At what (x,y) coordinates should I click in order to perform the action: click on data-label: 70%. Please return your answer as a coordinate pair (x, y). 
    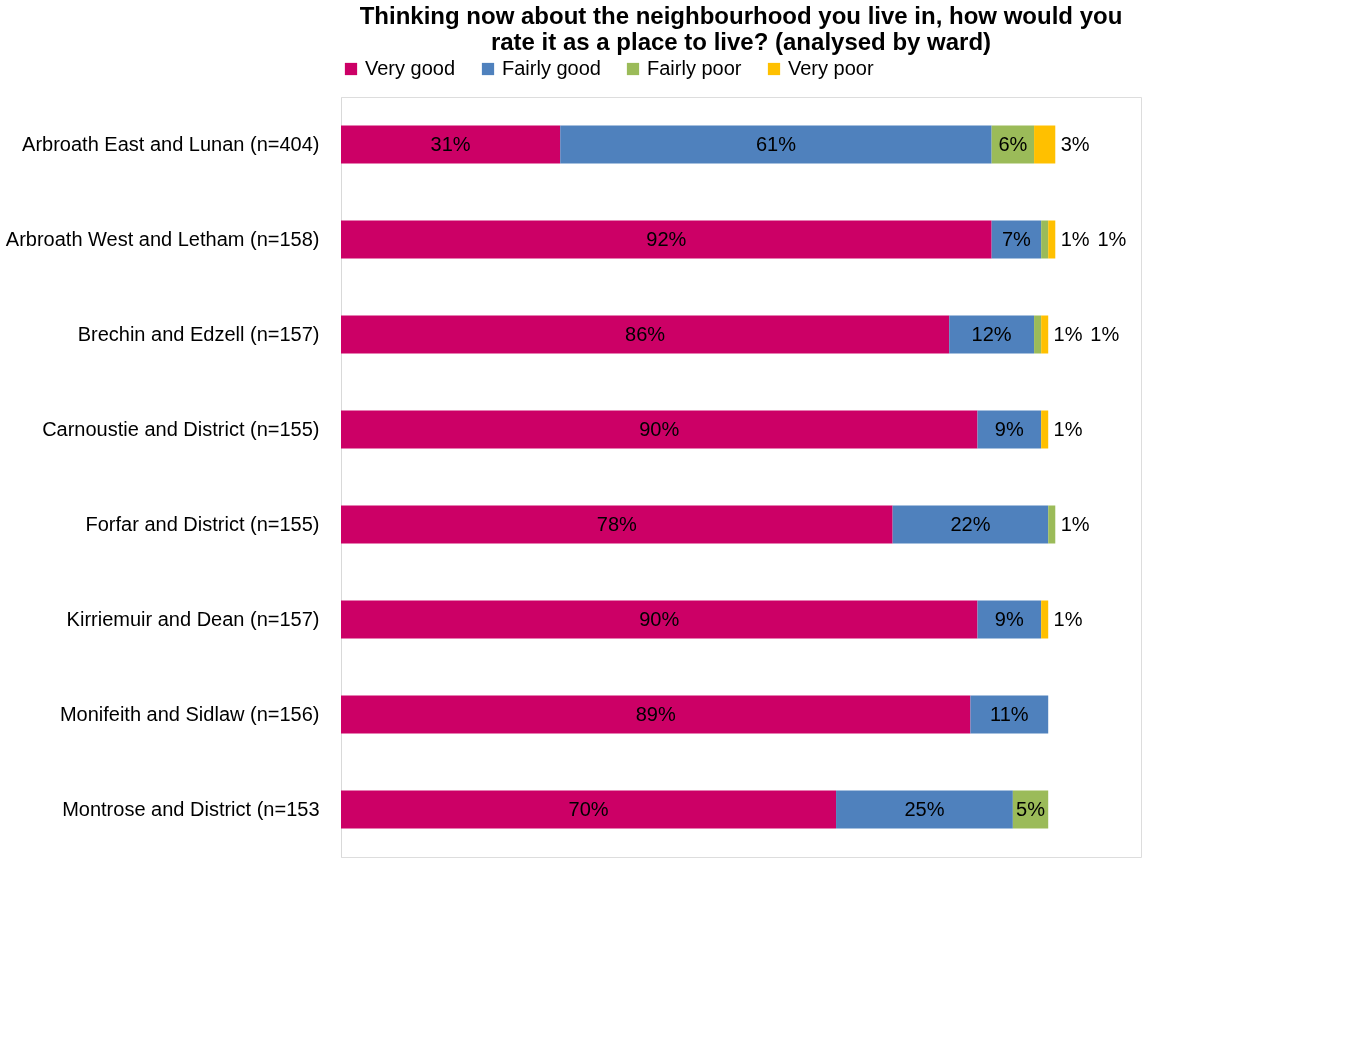
    Looking at the image, I should click on (588, 808).